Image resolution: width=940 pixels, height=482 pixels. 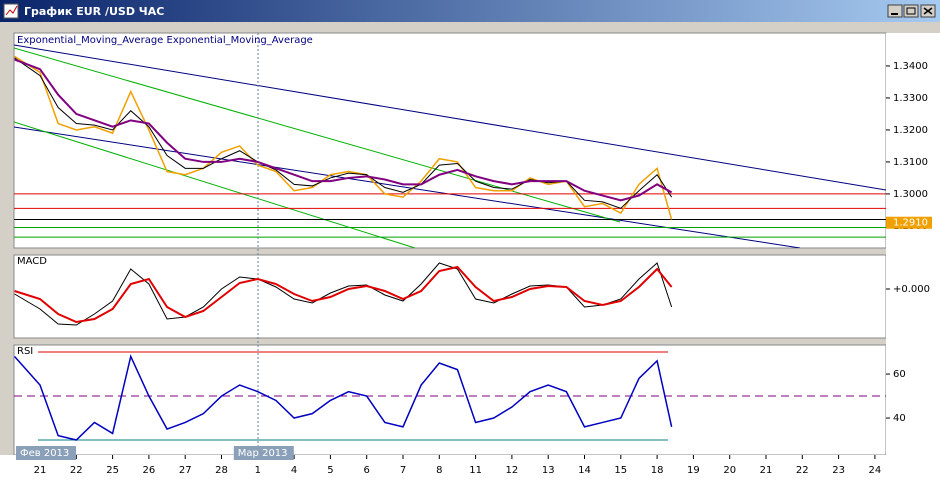 What do you see at coordinates (215, 184) in the screenshot?
I see `trend-line` at bounding box center [215, 184].